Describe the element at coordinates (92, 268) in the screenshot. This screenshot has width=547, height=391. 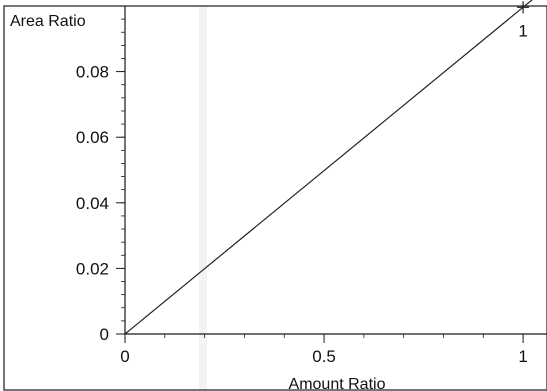
I see `y-tick-label: 0.02` at that location.